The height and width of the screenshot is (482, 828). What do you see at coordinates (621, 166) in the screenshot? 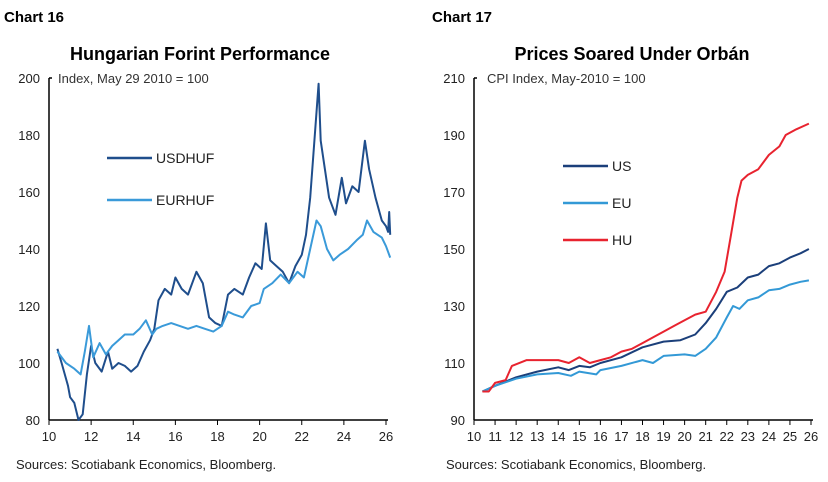
I see `legend-label: US` at bounding box center [621, 166].